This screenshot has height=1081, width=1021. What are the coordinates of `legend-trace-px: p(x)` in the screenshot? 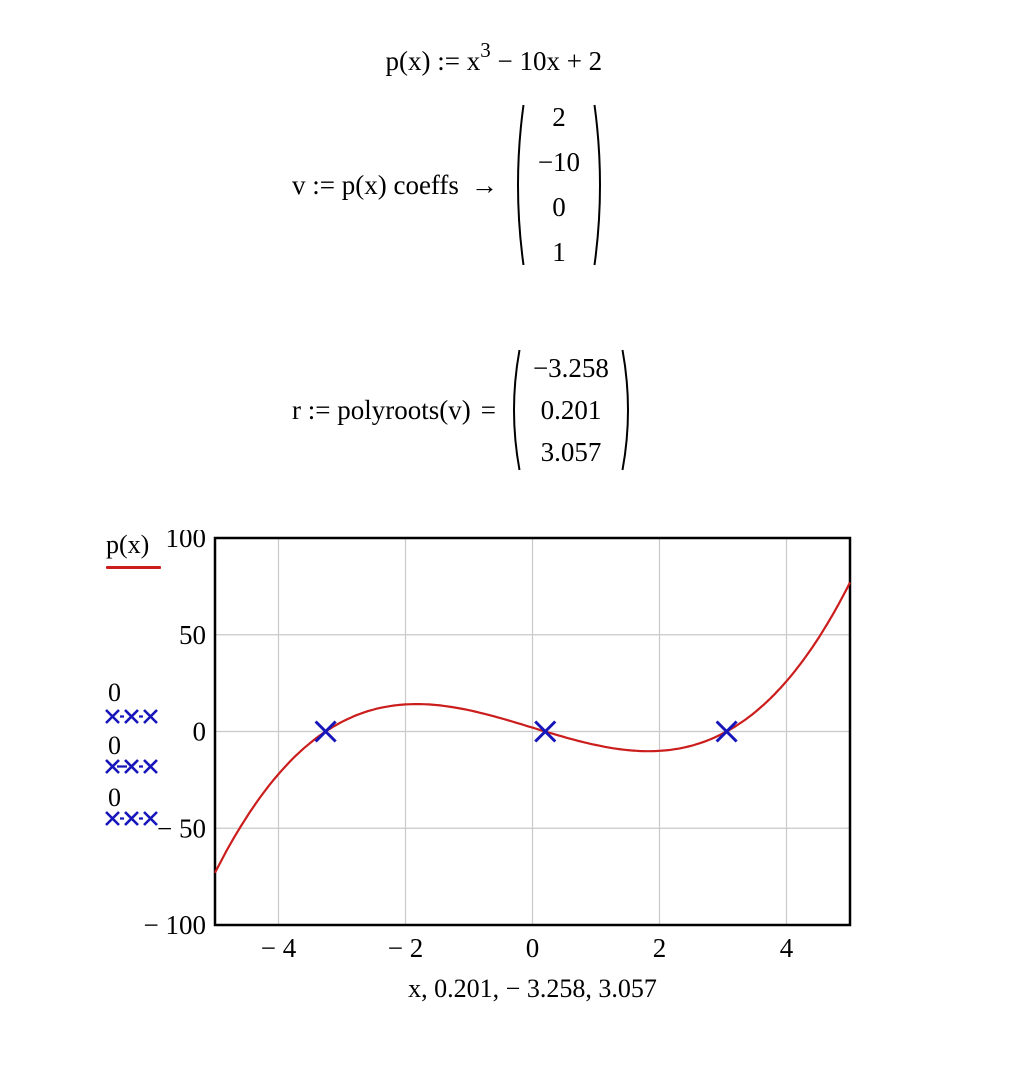 It's located at (133, 549).